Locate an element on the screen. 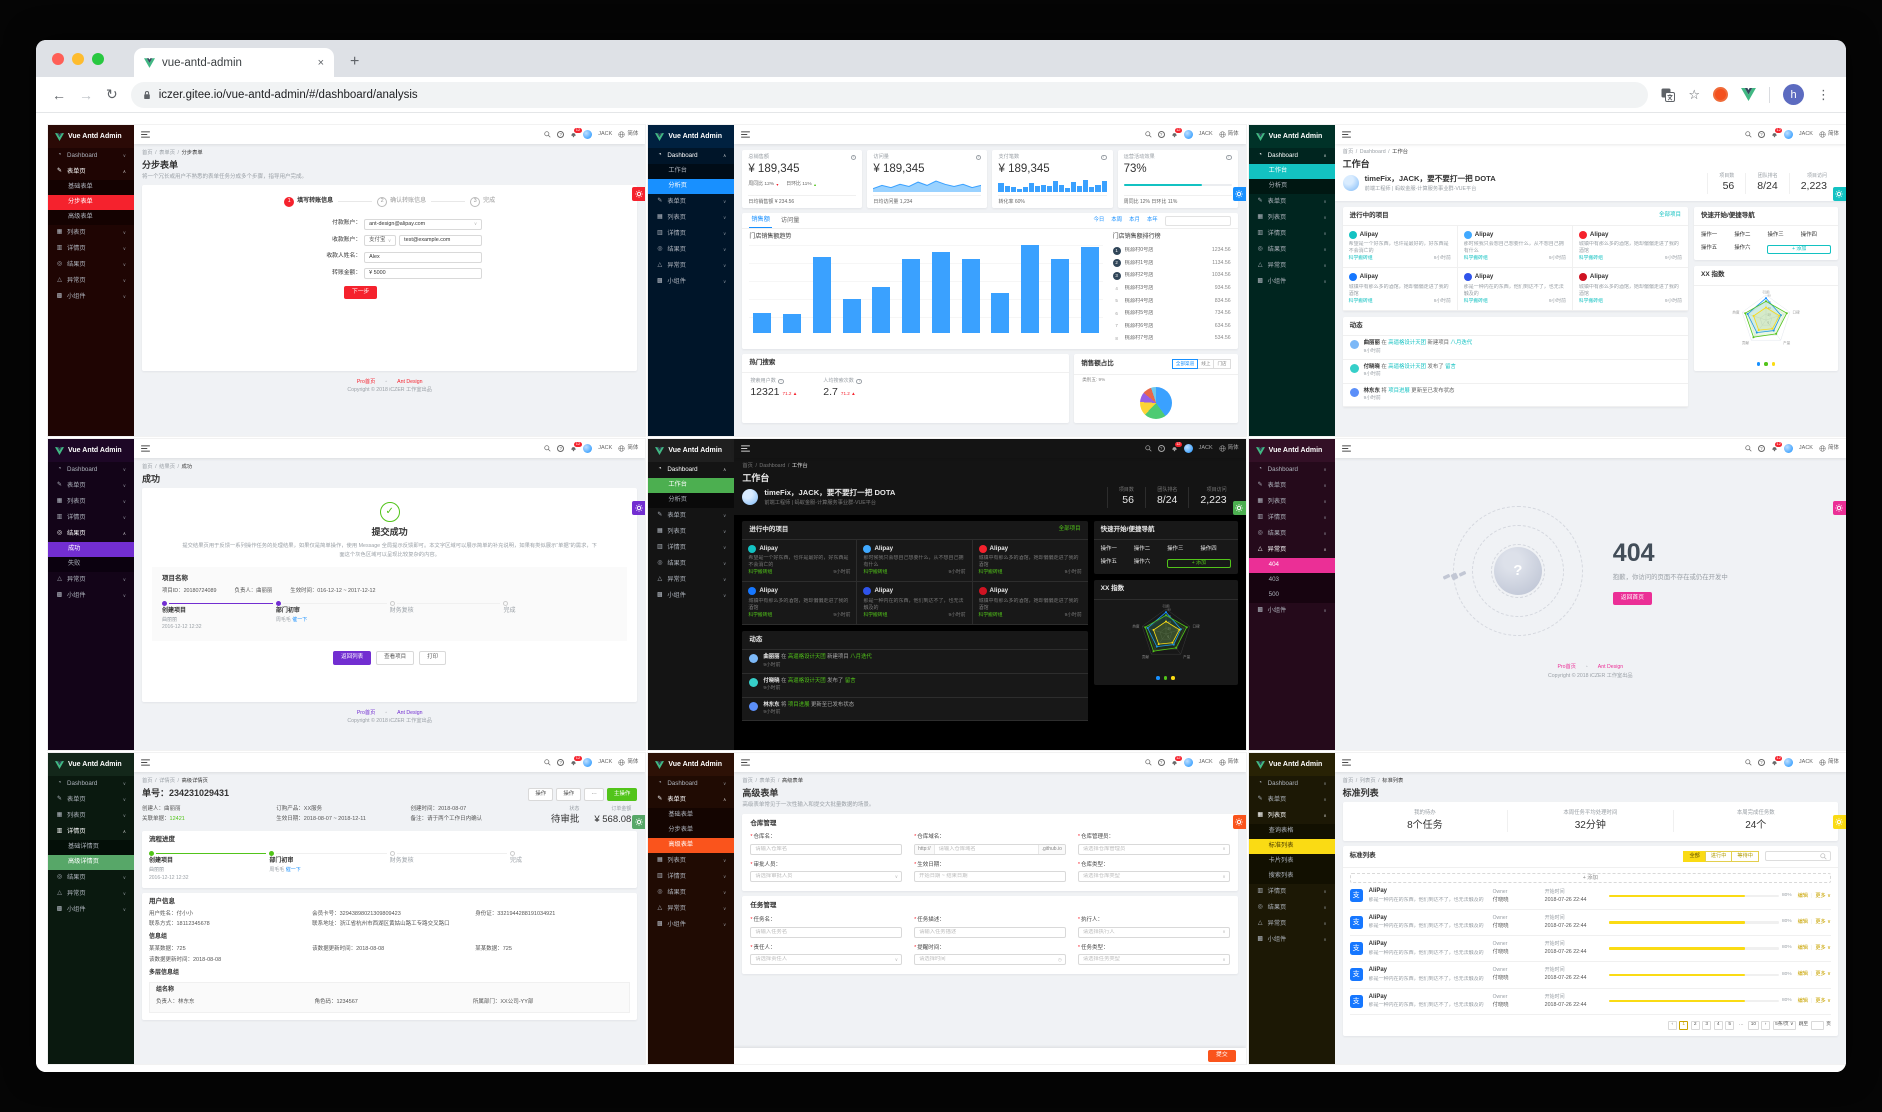  extension-icon is located at coordinates (1720, 94).